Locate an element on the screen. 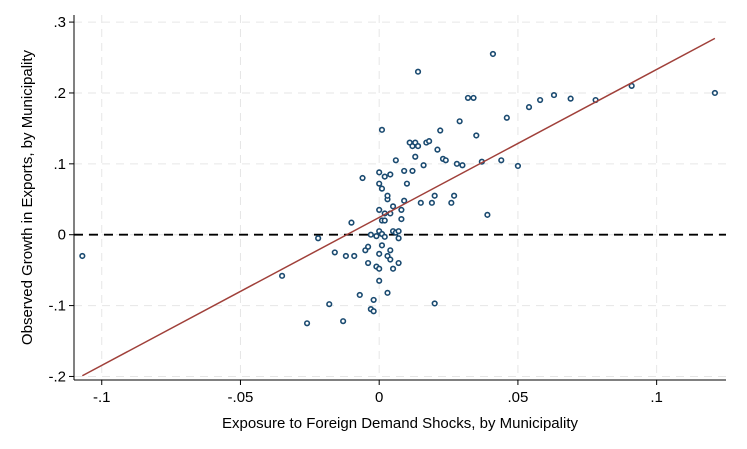 This screenshot has height=449, width=747. x-tick-label: -.05 is located at coordinates (241, 397).